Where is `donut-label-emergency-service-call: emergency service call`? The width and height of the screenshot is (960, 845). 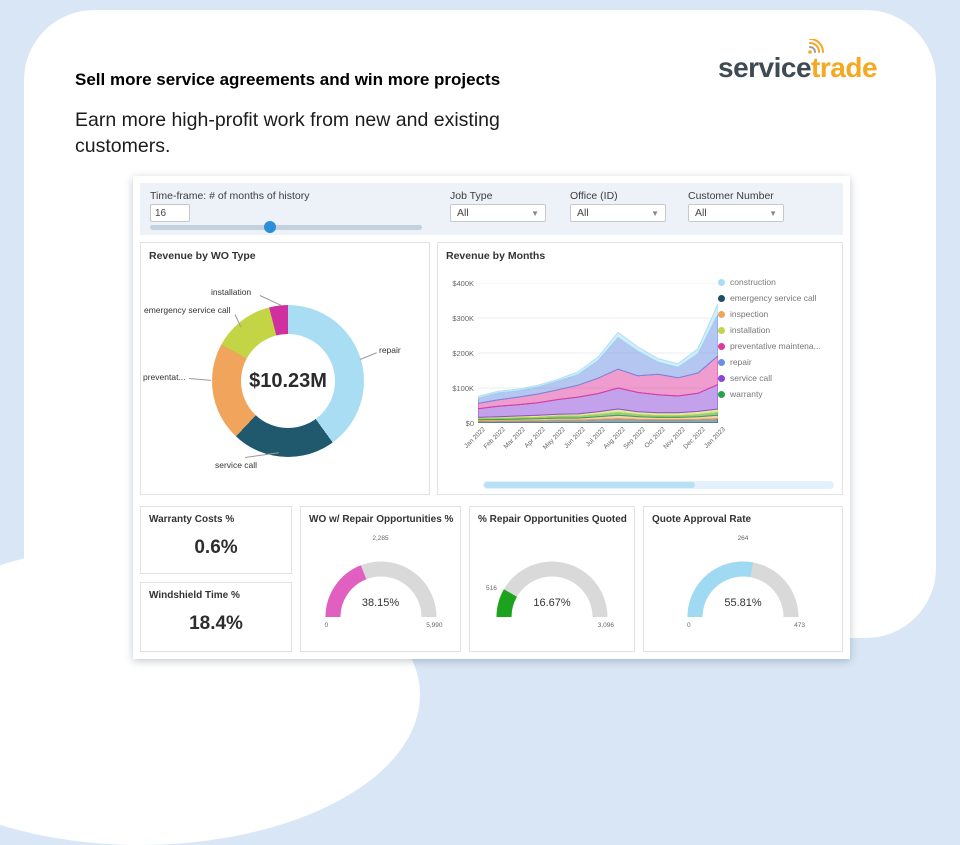
donut-label-emergency-service-call: emergency service call is located at coordinates (187, 310).